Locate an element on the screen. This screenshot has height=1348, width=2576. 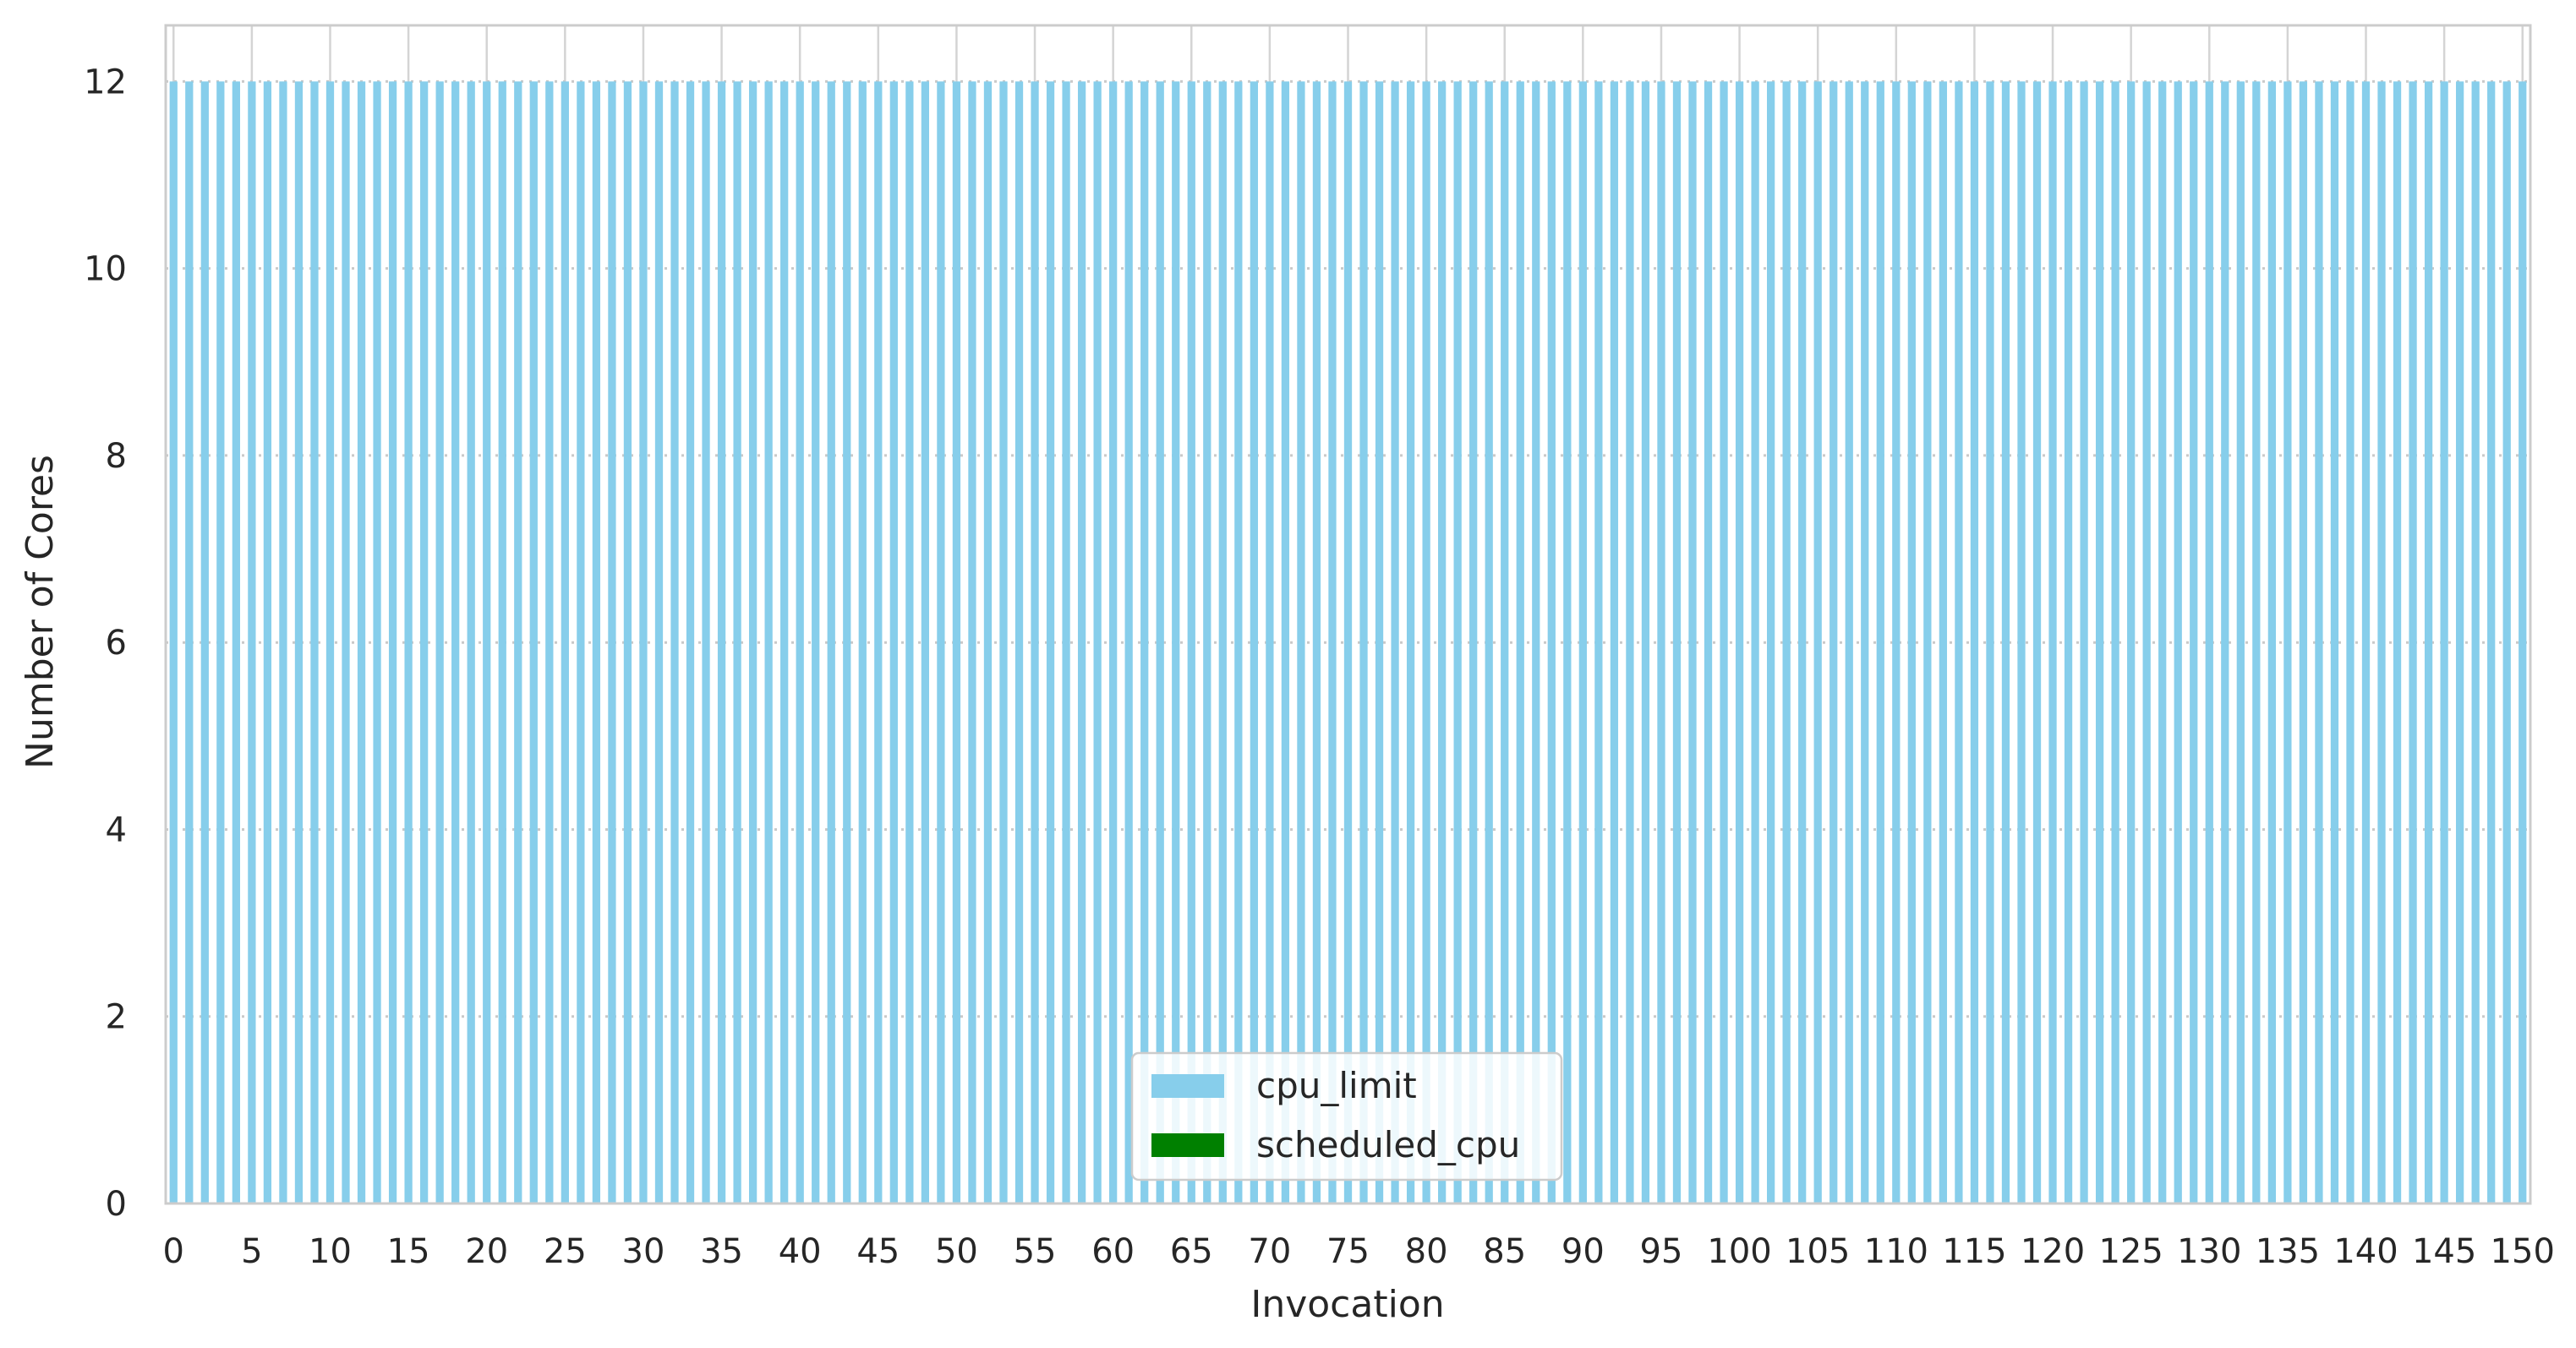
x-tick-label: 30 is located at coordinates (643, 1252).